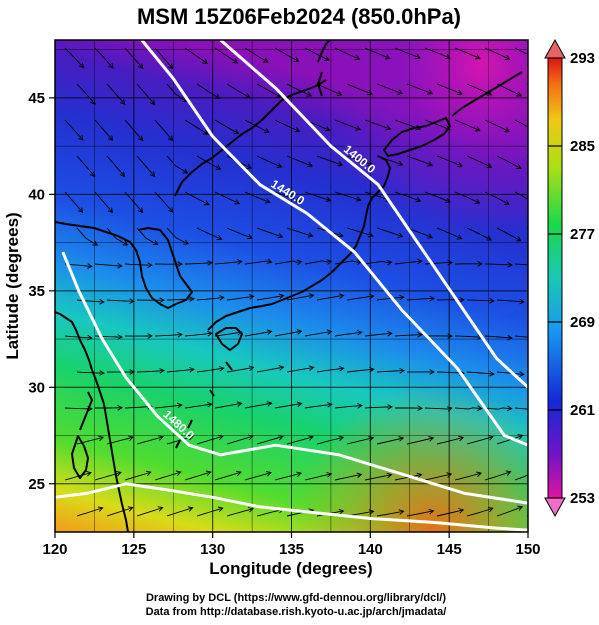 The height and width of the screenshot is (625, 599). What do you see at coordinates (324, 68) in the screenshot?
I see `coast-sakhalin` at bounding box center [324, 68].